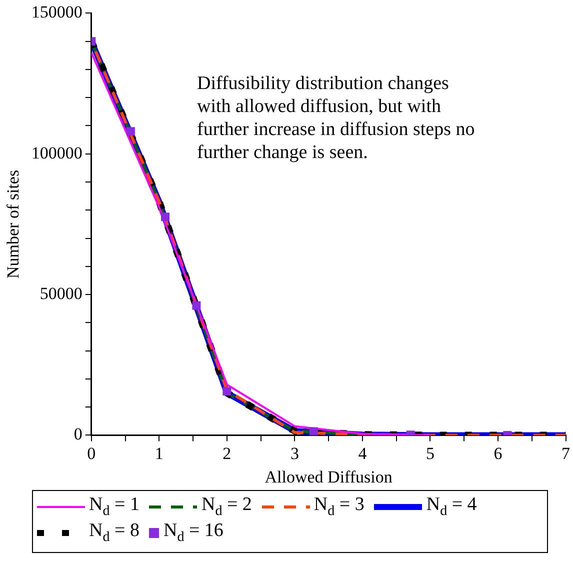 The image size is (573, 566). What do you see at coordinates (91, 453) in the screenshot?
I see `x-tick-label: 0` at bounding box center [91, 453].